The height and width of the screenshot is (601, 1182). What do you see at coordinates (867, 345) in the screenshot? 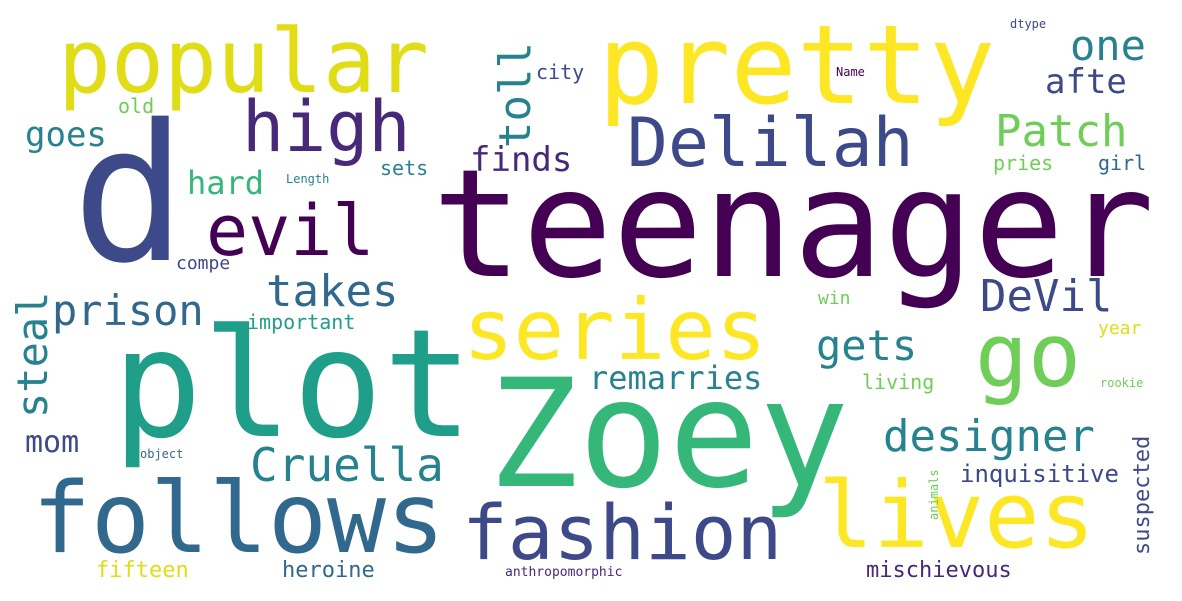
I see `word-gets: gets` at bounding box center [867, 345].